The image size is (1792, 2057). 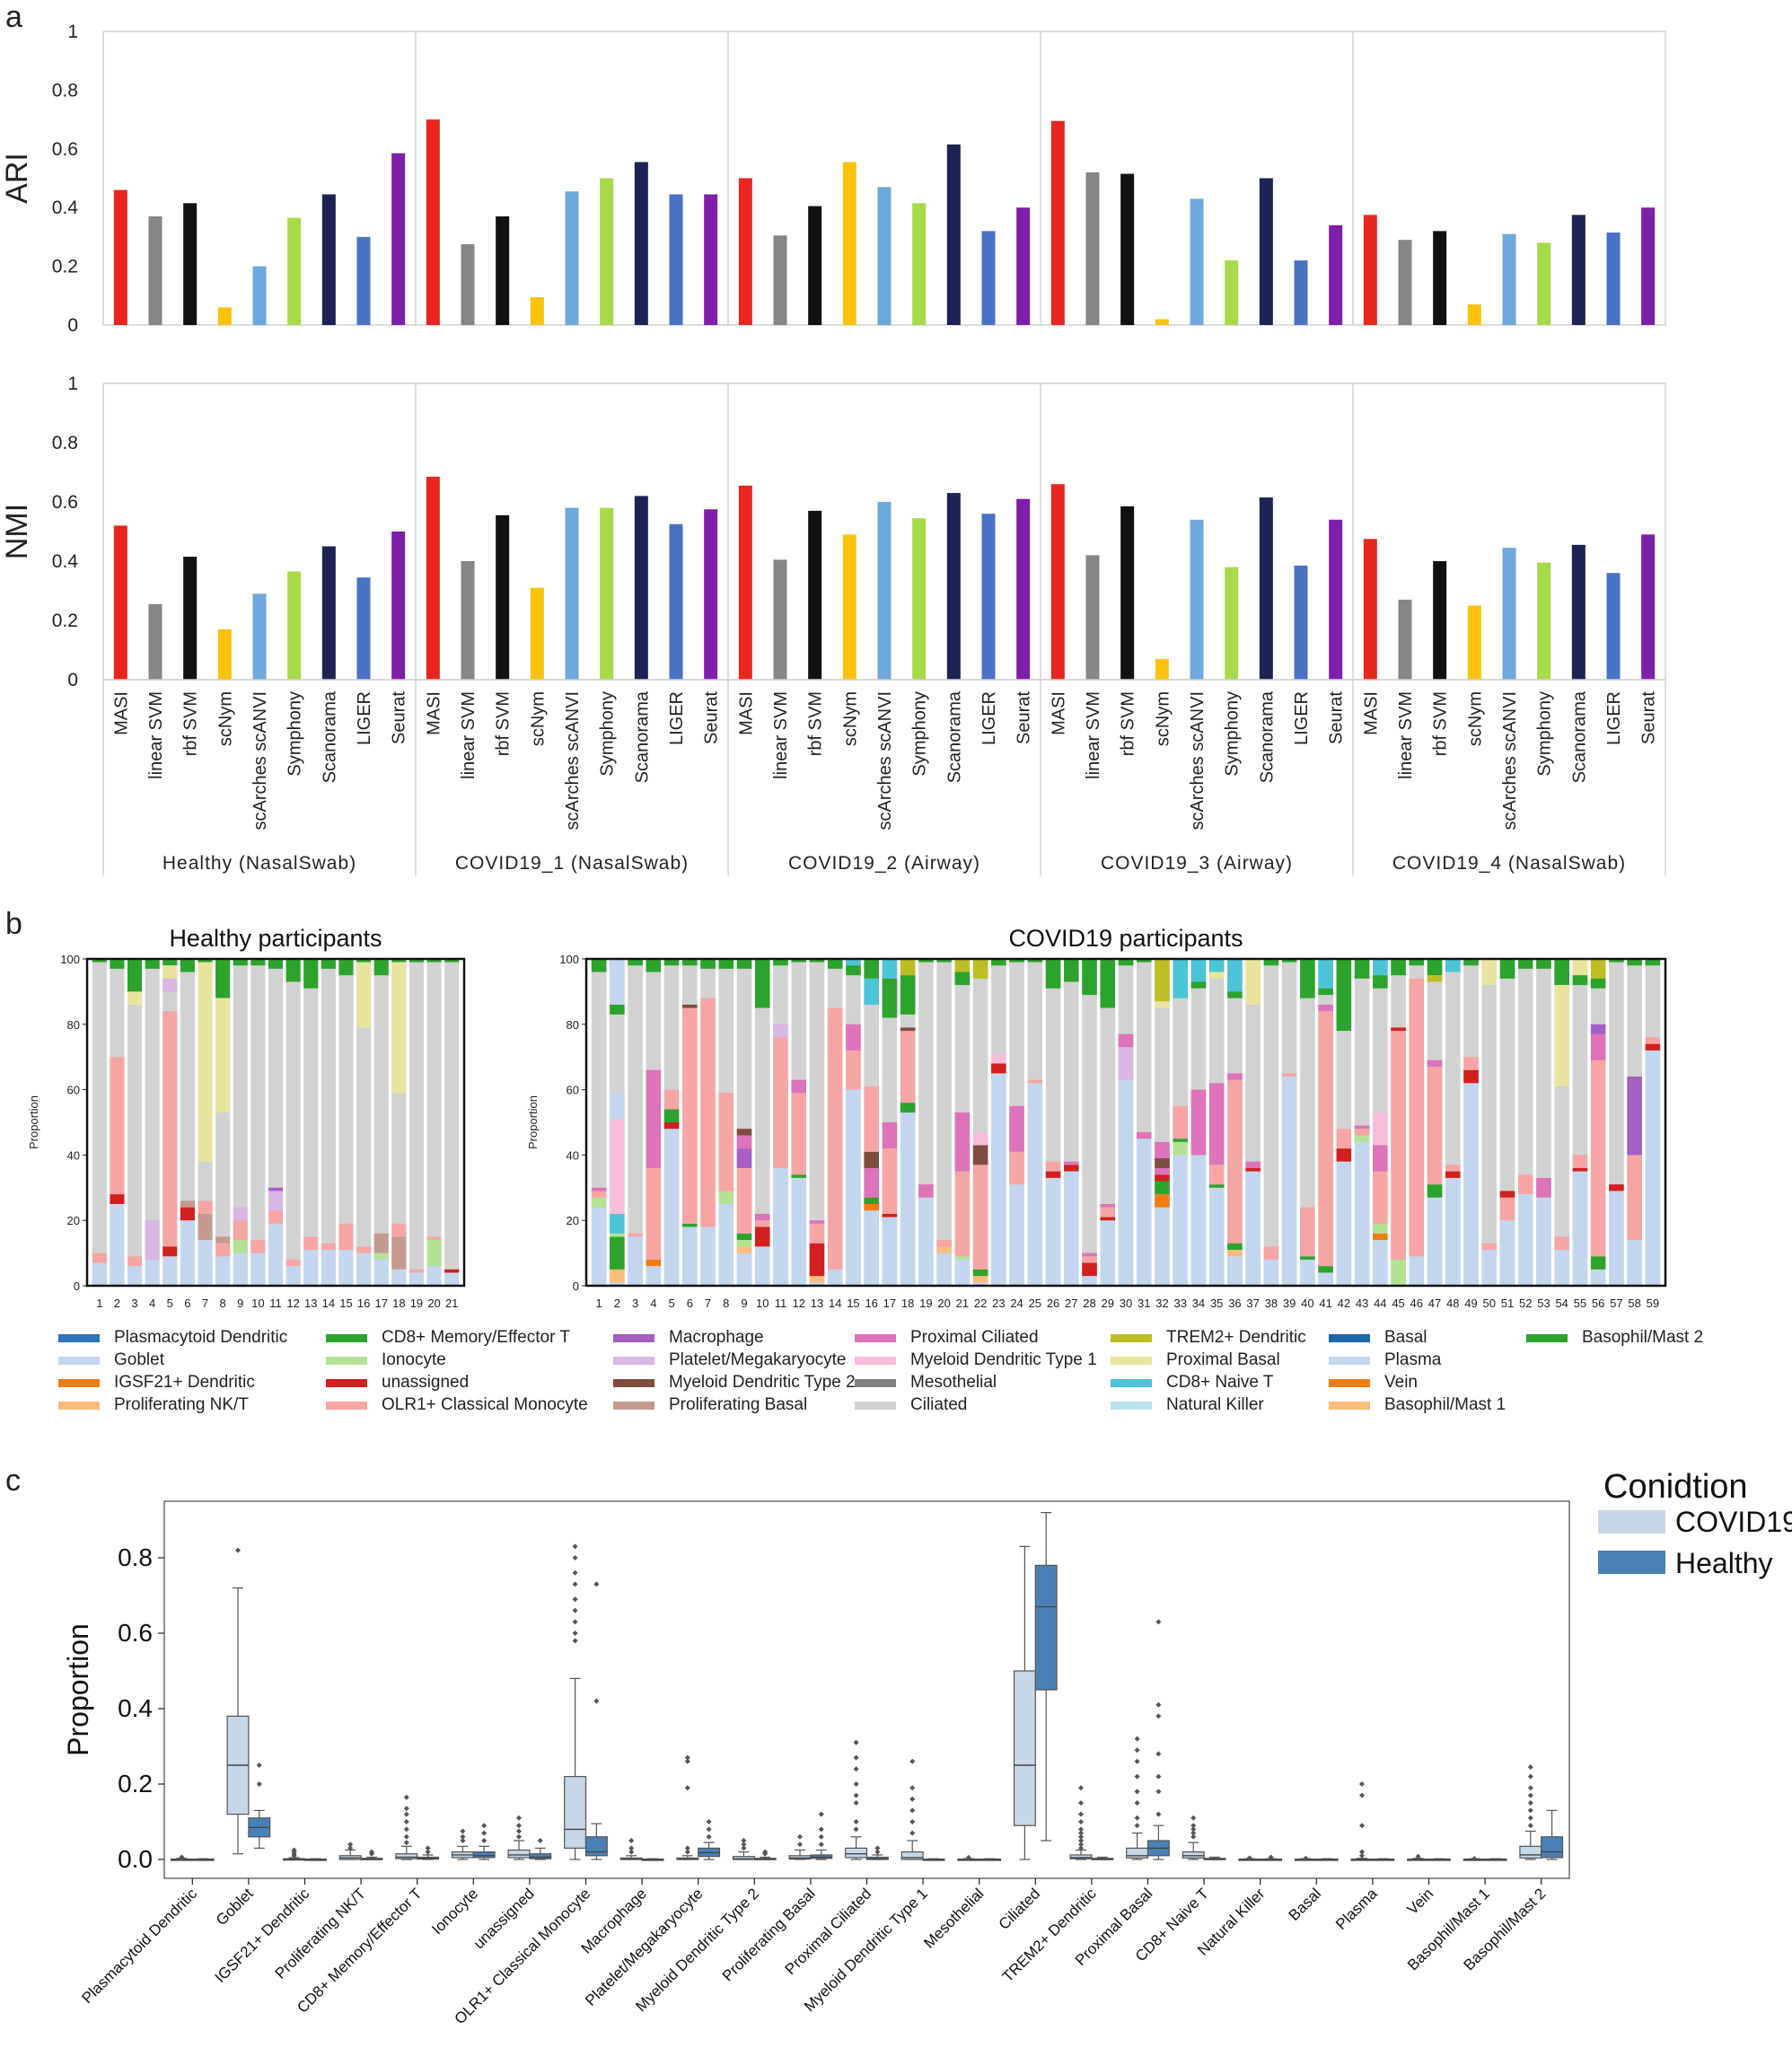 I want to click on group-label: COVID19_4 (NasalSwab), so click(x=1509, y=864).